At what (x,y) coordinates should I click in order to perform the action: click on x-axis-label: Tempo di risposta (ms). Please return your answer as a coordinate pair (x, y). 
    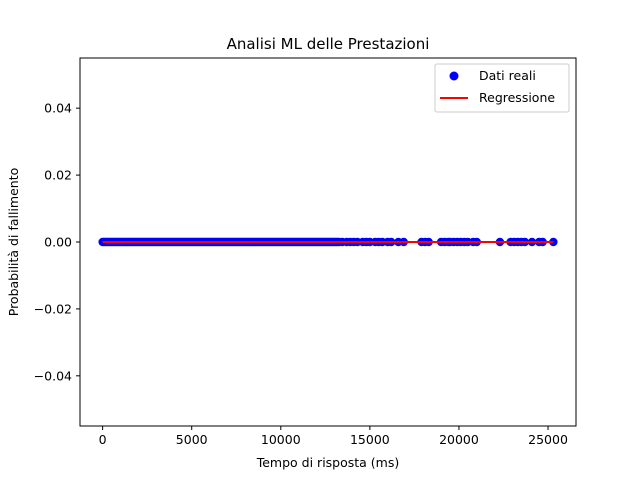
    Looking at the image, I should click on (328, 462).